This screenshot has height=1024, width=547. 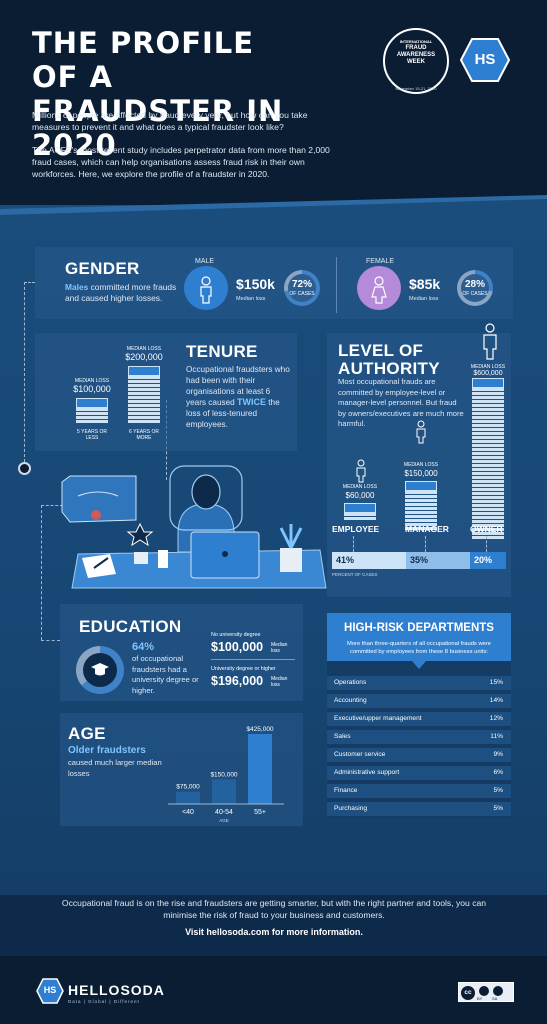 What do you see at coordinates (419, 719) in the screenshot?
I see `department-row: Executive/upper management 12%` at bounding box center [419, 719].